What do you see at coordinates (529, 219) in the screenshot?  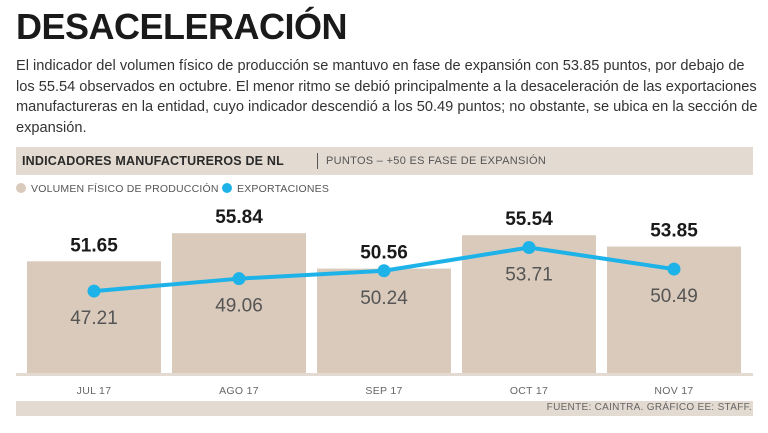 I see `production-value-label: 55.54` at bounding box center [529, 219].